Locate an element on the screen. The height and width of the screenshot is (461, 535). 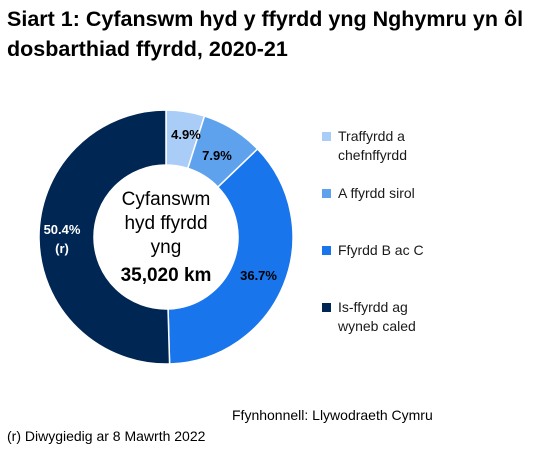
slice-data-label: 7.9% is located at coordinates (217, 155).